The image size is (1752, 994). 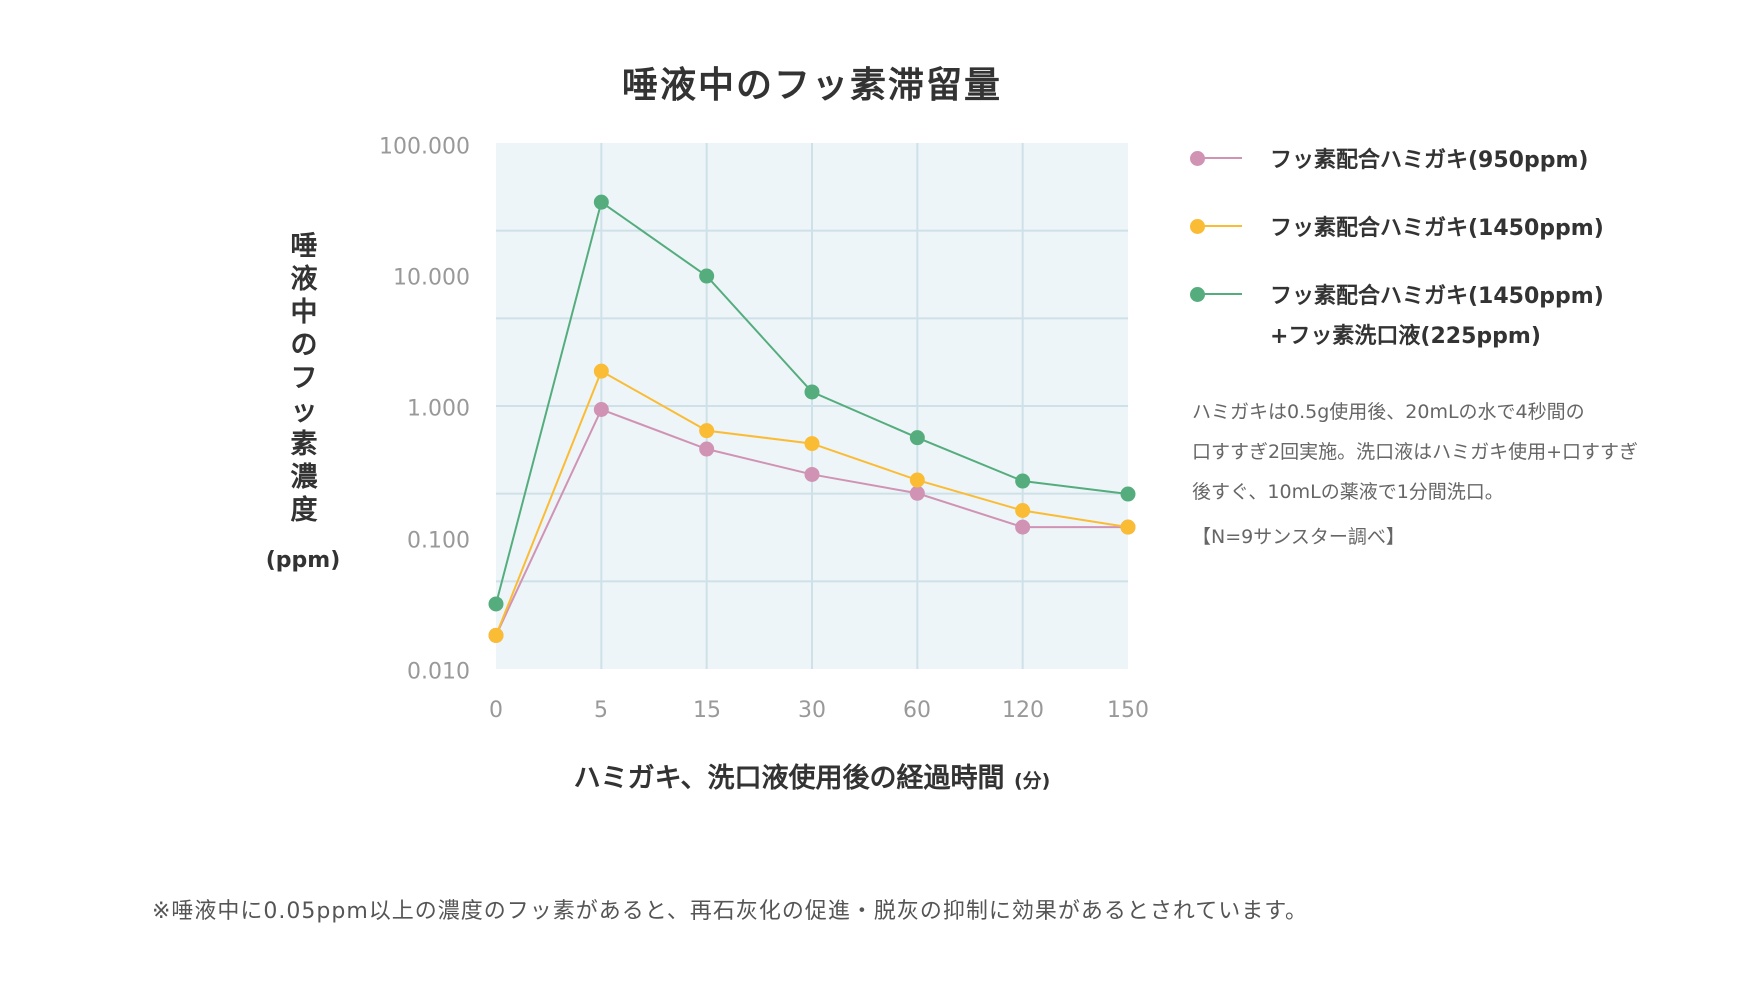 What do you see at coordinates (304, 312) in the screenshot?
I see `y-axis-label-char: 中` at bounding box center [304, 312].